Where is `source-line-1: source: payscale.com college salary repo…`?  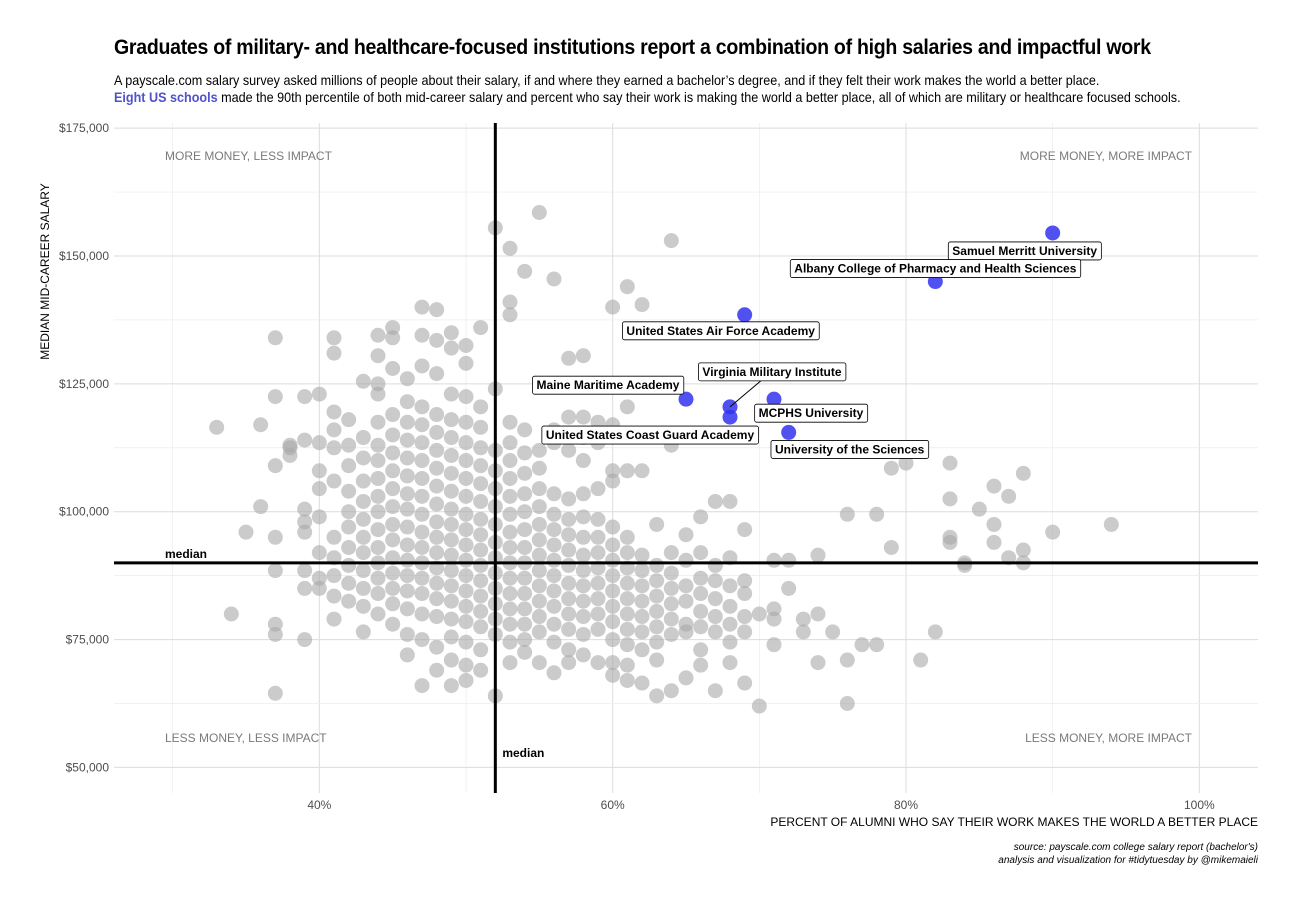 source-line-1: source: payscale.com college salary repo… is located at coordinates (1135, 847).